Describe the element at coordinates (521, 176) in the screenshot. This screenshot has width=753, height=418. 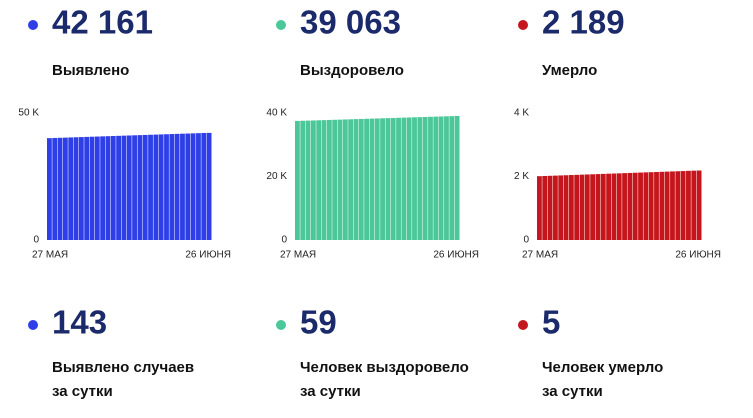
I see `y-tick-label: 2 K` at that location.